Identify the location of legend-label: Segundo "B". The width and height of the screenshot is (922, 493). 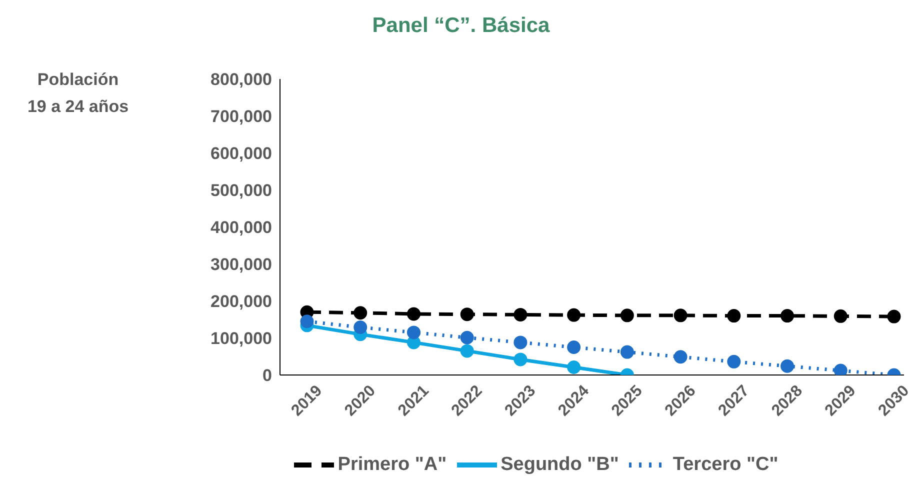
(559, 465).